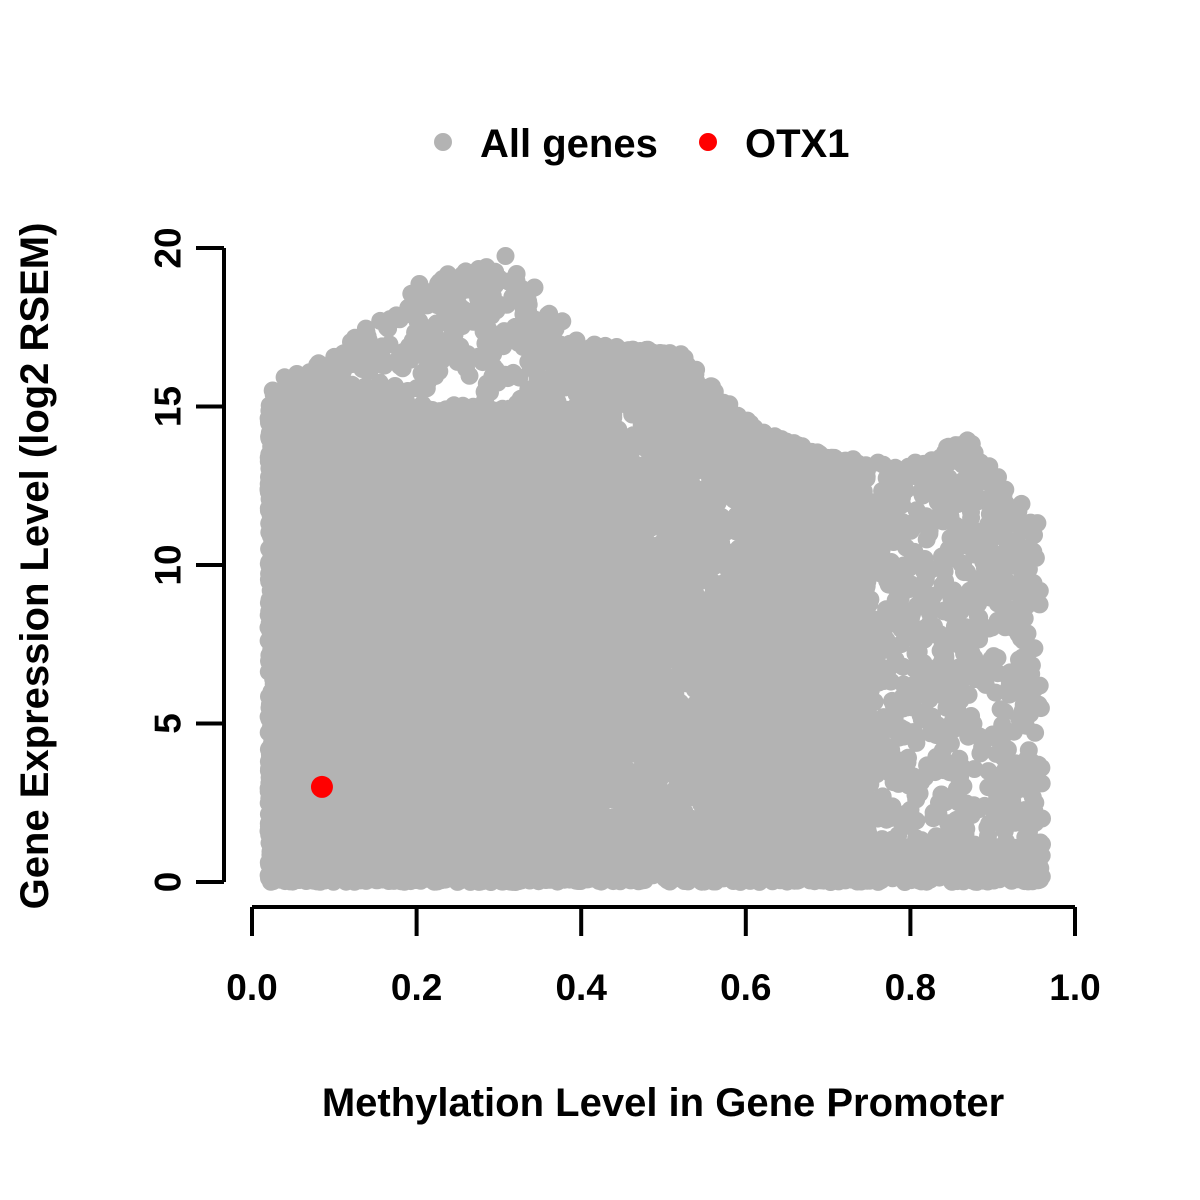 Image resolution: width=1200 pixels, height=1200 pixels. I want to click on y-tick-label: 15, so click(168, 406).